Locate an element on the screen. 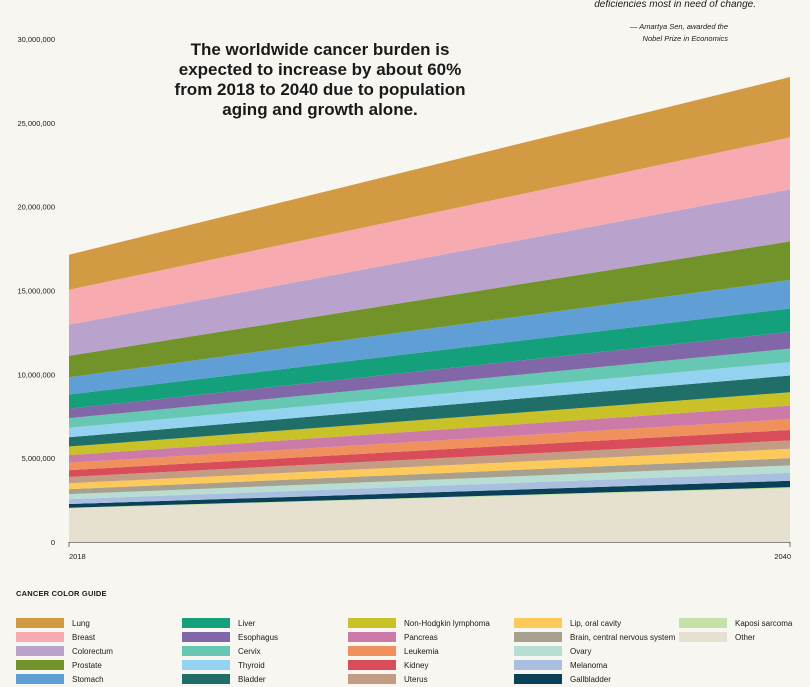  area-series-melanoma is located at coordinates (429, 488).